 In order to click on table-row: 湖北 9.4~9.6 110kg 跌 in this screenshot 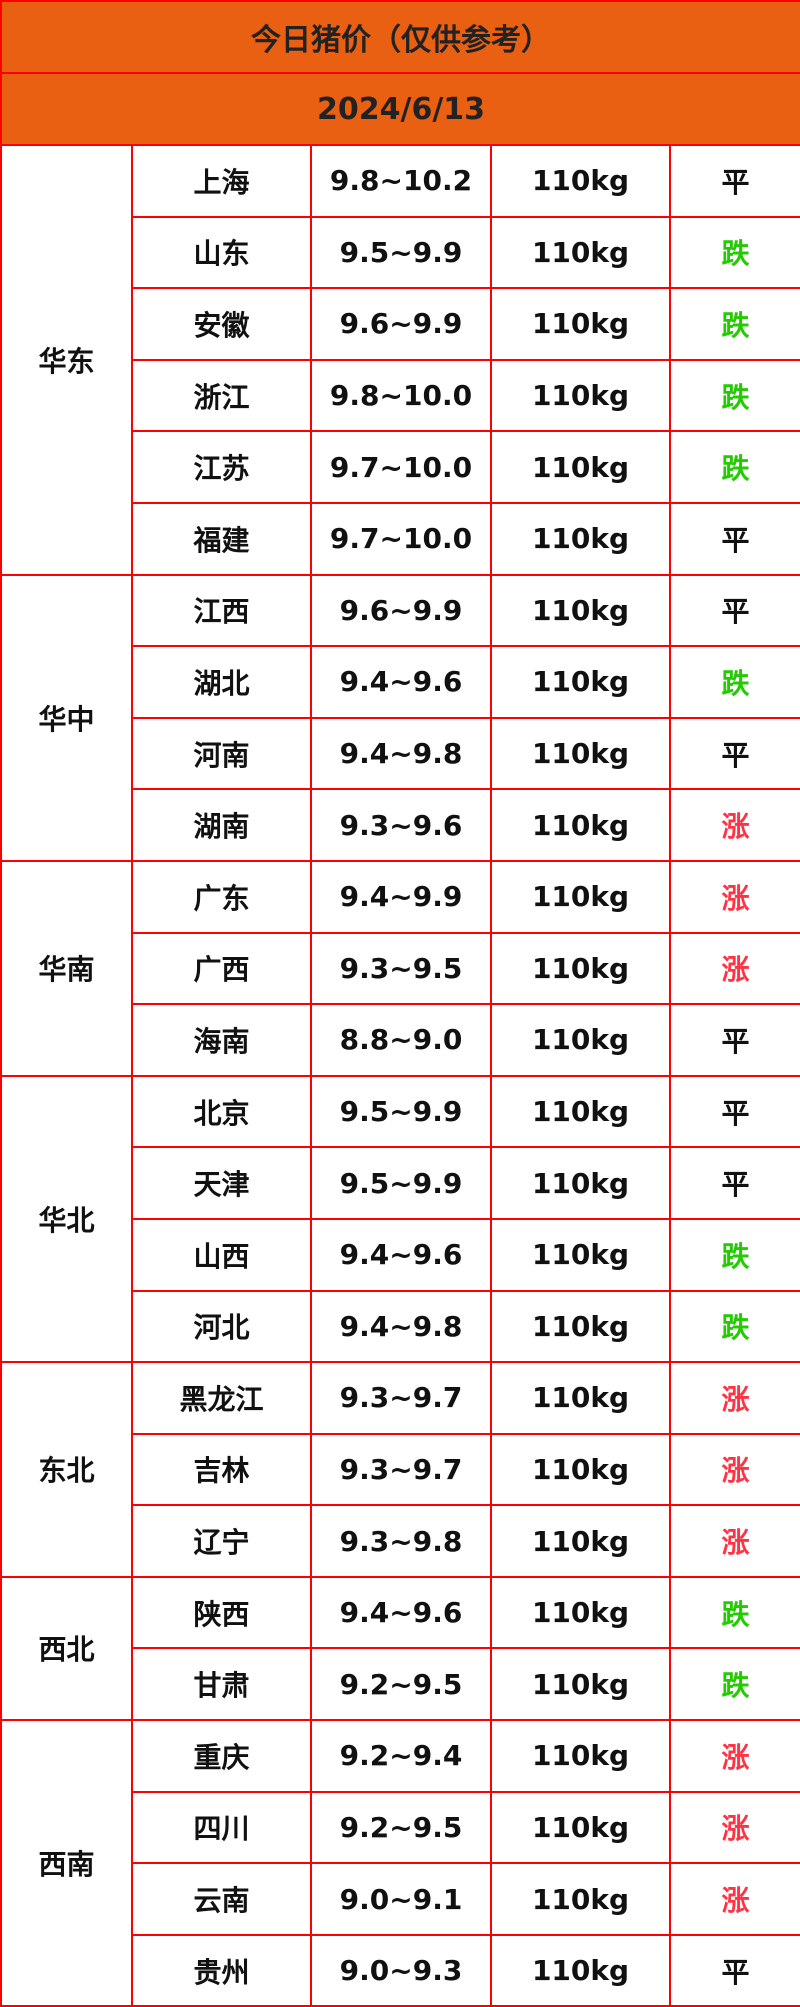, I will do `click(400, 682)`.